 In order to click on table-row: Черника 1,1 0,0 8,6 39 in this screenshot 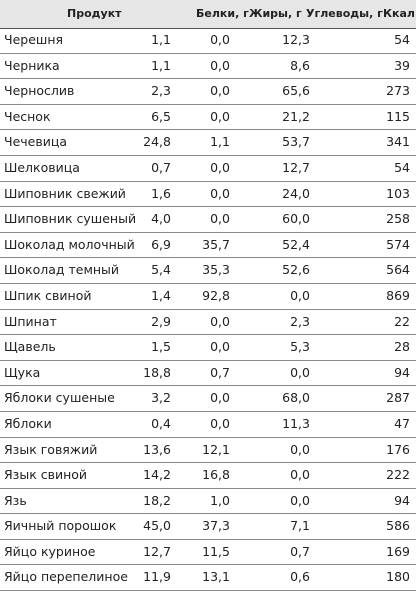, I will do `click(208, 67)`.